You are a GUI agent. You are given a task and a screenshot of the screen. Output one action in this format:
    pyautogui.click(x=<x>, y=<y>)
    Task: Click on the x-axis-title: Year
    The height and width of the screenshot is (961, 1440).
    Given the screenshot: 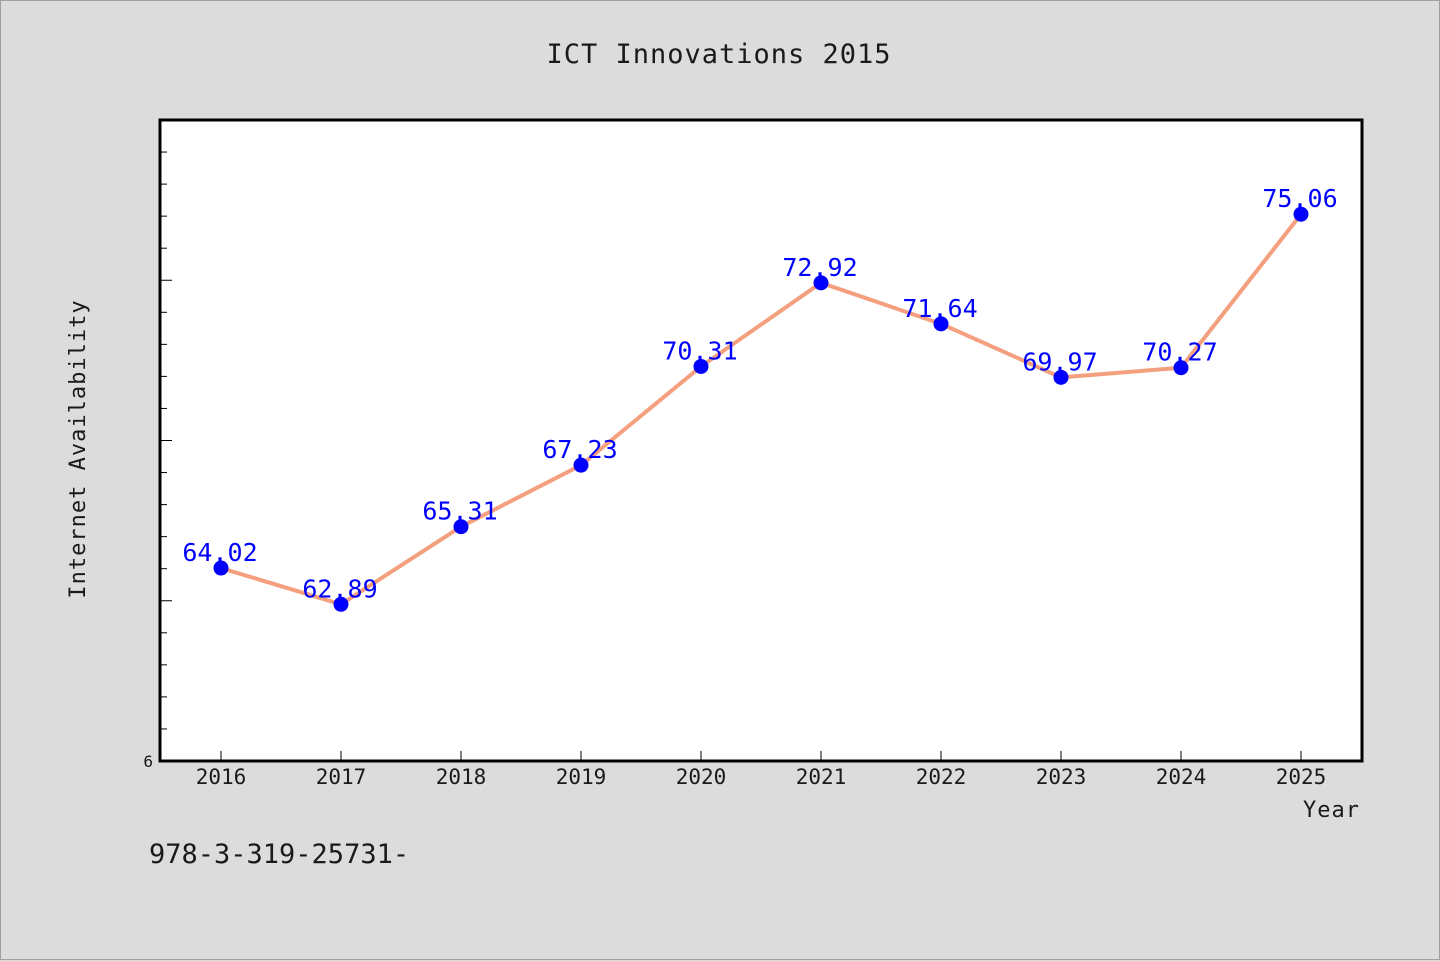 What is the action you would take?
    pyautogui.click(x=1331, y=810)
    